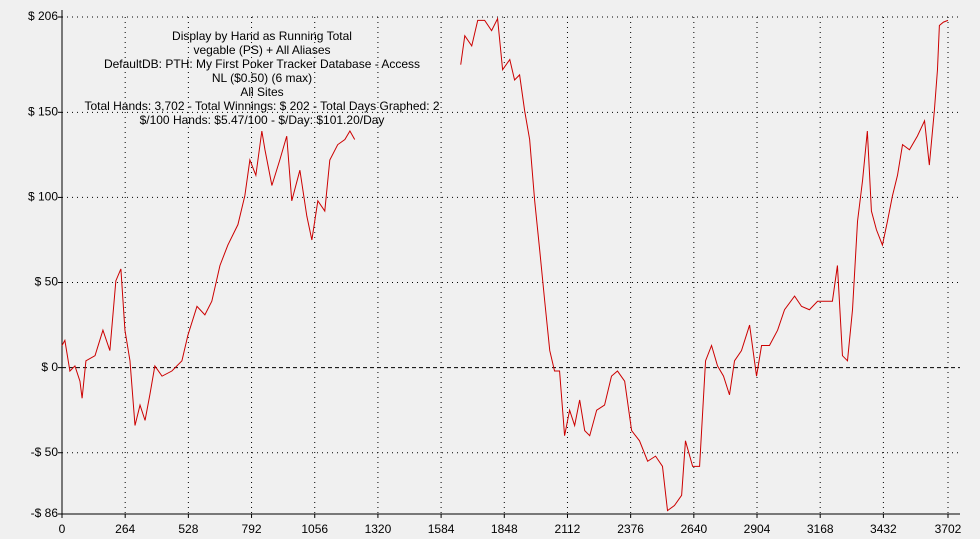 This screenshot has height=539, width=980. Describe the element at coordinates (62, 529) in the screenshot. I see `x-tick-label: 0` at that location.